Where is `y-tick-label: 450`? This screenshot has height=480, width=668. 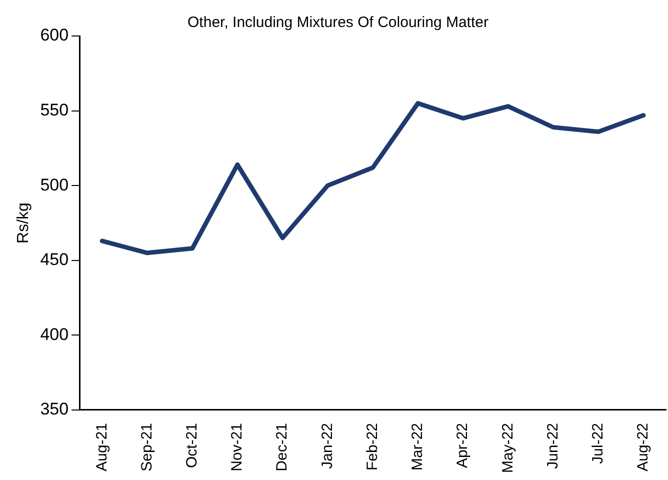 y-tick-label: 450 is located at coordinates (54, 260).